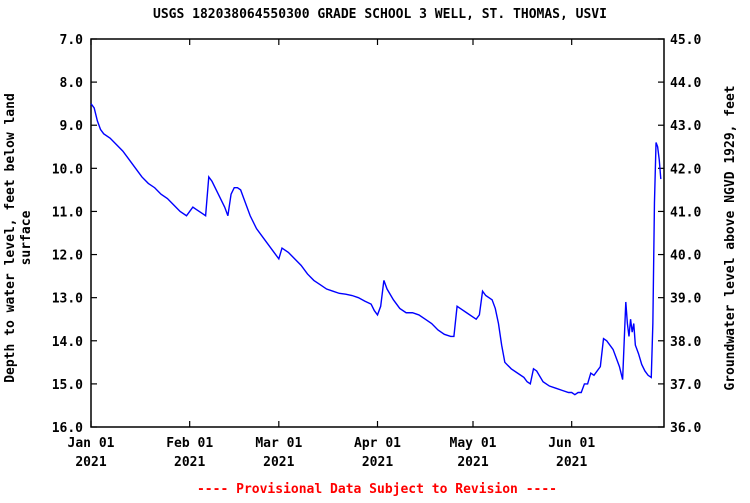  Describe the element at coordinates (685, 385) in the screenshot. I see `right-tick-label: 37.0` at that location.